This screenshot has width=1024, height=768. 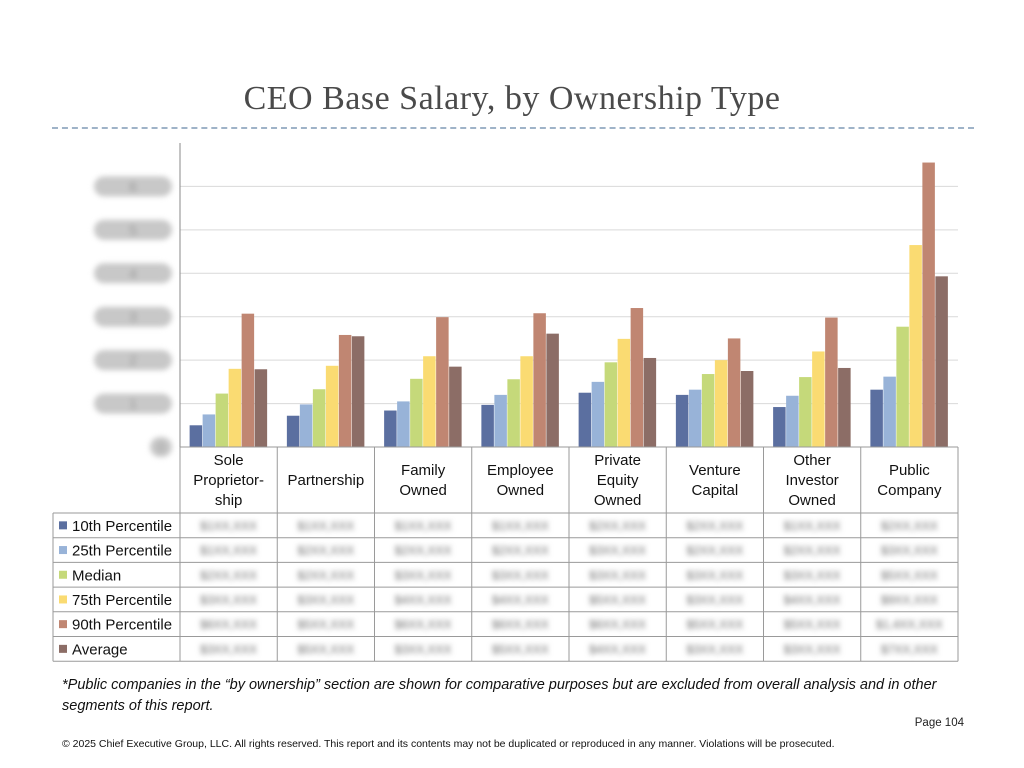 I want to click on y-tick-label: 6, so click(x=133, y=186).